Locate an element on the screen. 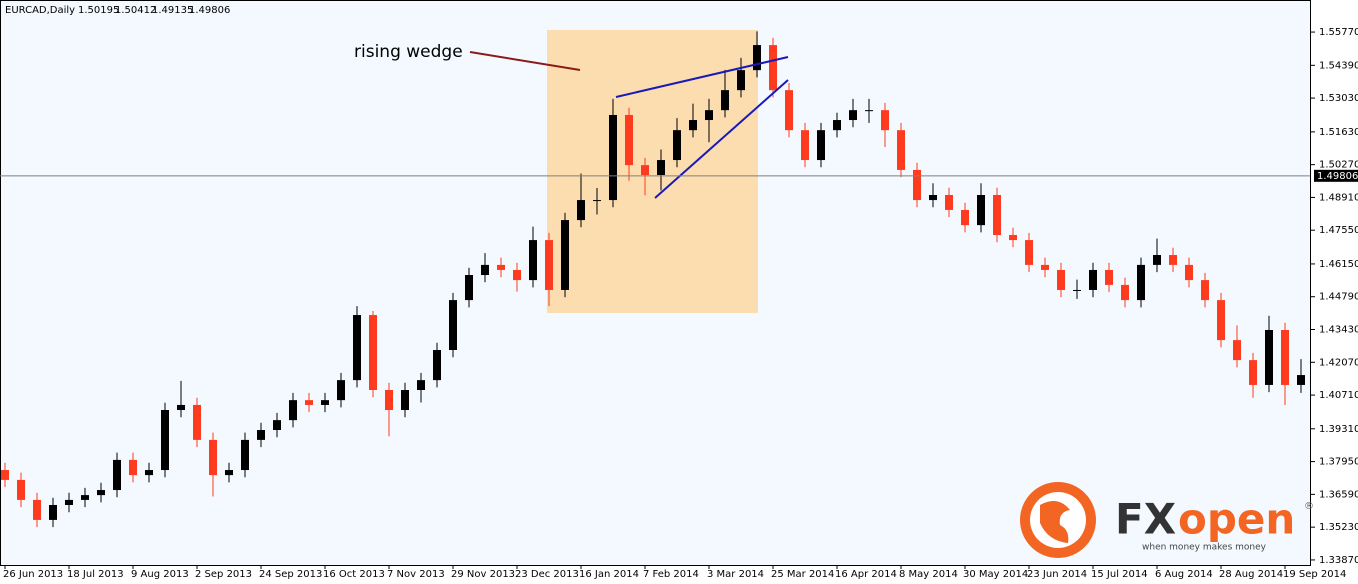  y-tick-label: 1.47550 is located at coordinates (1338, 230).